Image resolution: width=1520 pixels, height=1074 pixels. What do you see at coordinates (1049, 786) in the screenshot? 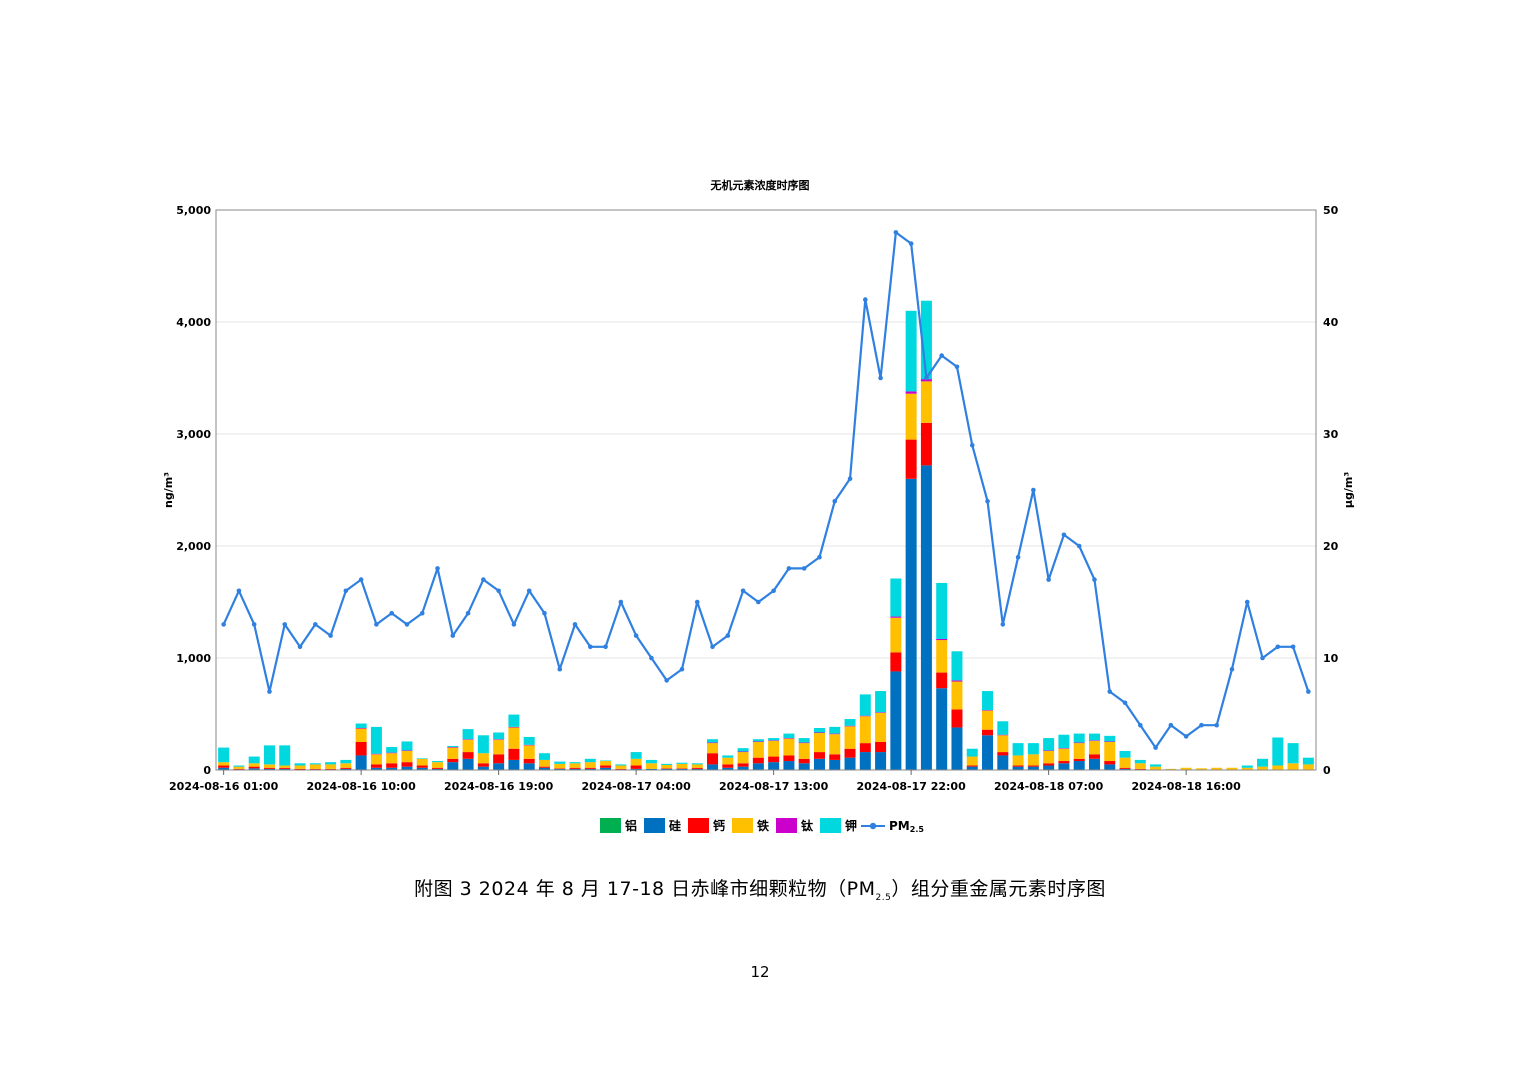
I see `x-tick-label: 2024-08-18 07:00` at bounding box center [1049, 786].